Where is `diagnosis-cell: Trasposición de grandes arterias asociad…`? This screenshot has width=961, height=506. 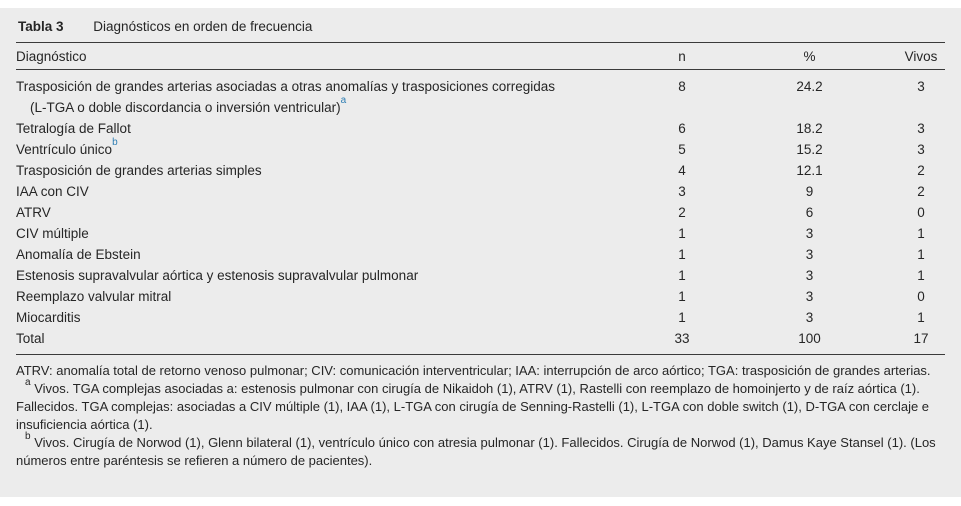 diagnosis-cell: Trasposición de grandes arterias asociad… is located at coordinates (329, 94).